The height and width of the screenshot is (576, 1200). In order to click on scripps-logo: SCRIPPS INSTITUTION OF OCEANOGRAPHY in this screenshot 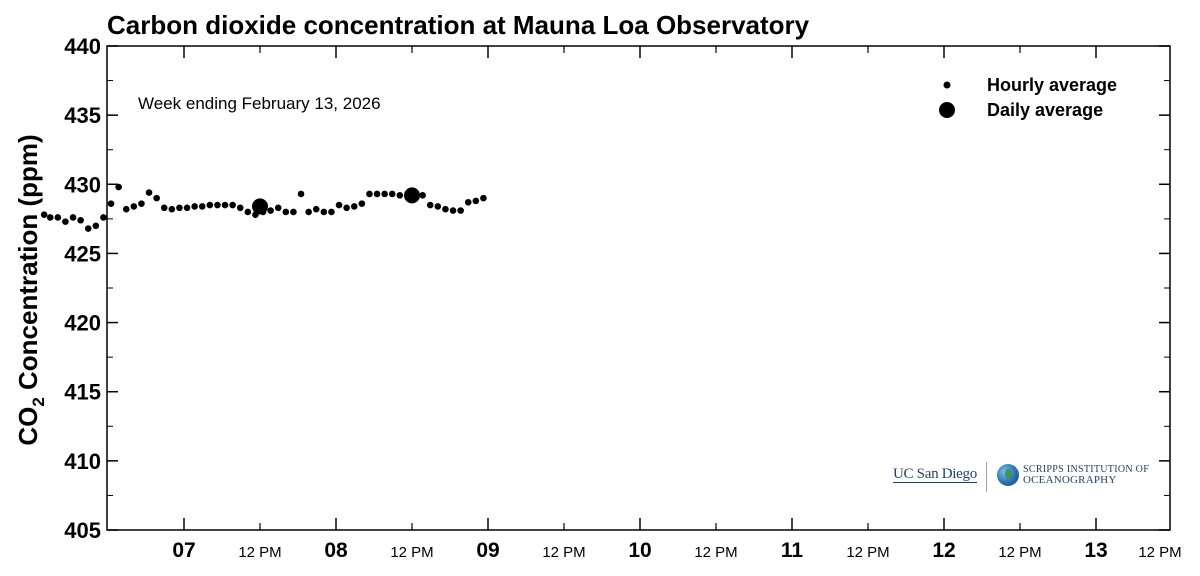, I will do `click(1073, 475)`.